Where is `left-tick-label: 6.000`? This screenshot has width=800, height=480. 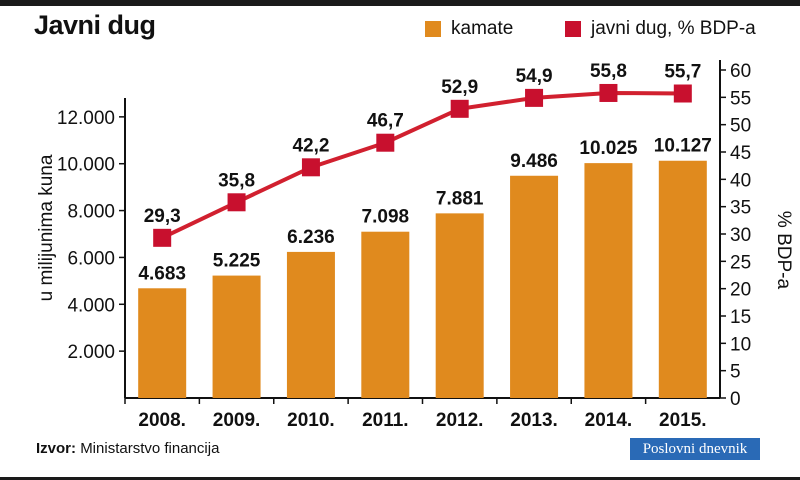 left-tick-label: 6.000 is located at coordinates (91, 258).